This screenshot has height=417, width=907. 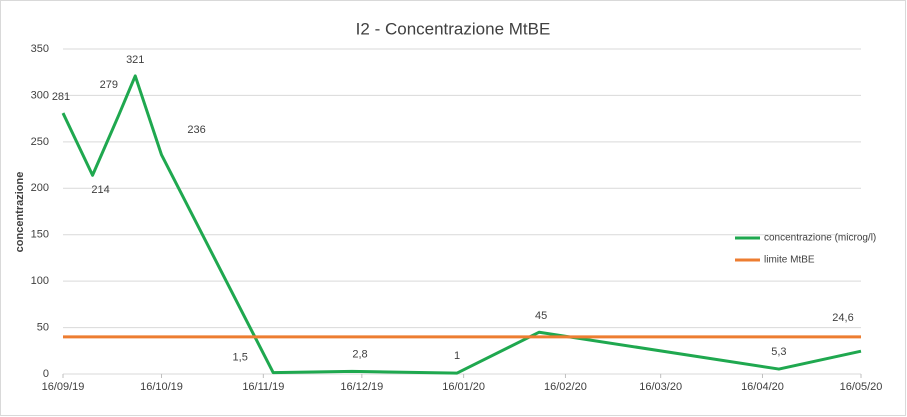 What do you see at coordinates (40, 188) in the screenshot?
I see `y-tick-label: 200` at bounding box center [40, 188].